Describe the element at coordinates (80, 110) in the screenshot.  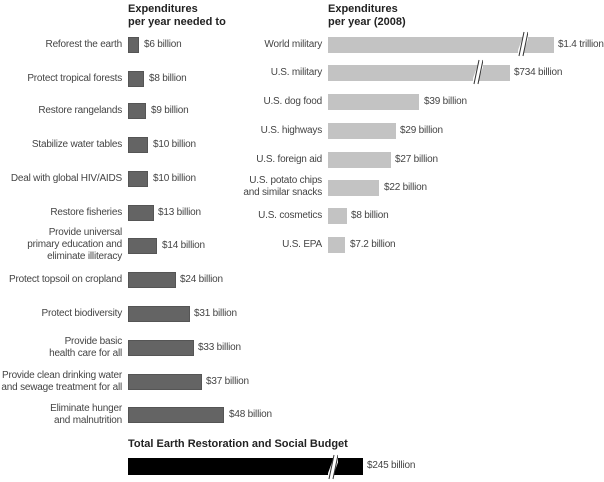
I see `left-row-label: Restore rangelands` at that location.